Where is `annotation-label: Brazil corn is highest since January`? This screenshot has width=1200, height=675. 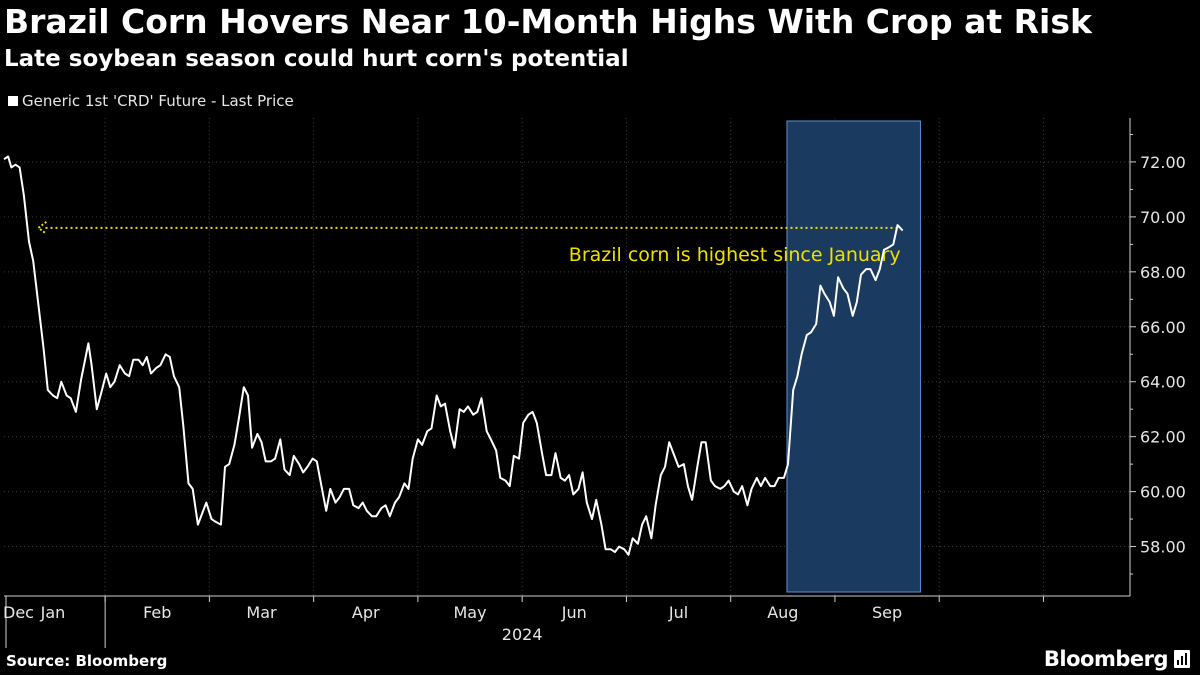
annotation-label: Brazil corn is highest since January is located at coordinates (735, 255).